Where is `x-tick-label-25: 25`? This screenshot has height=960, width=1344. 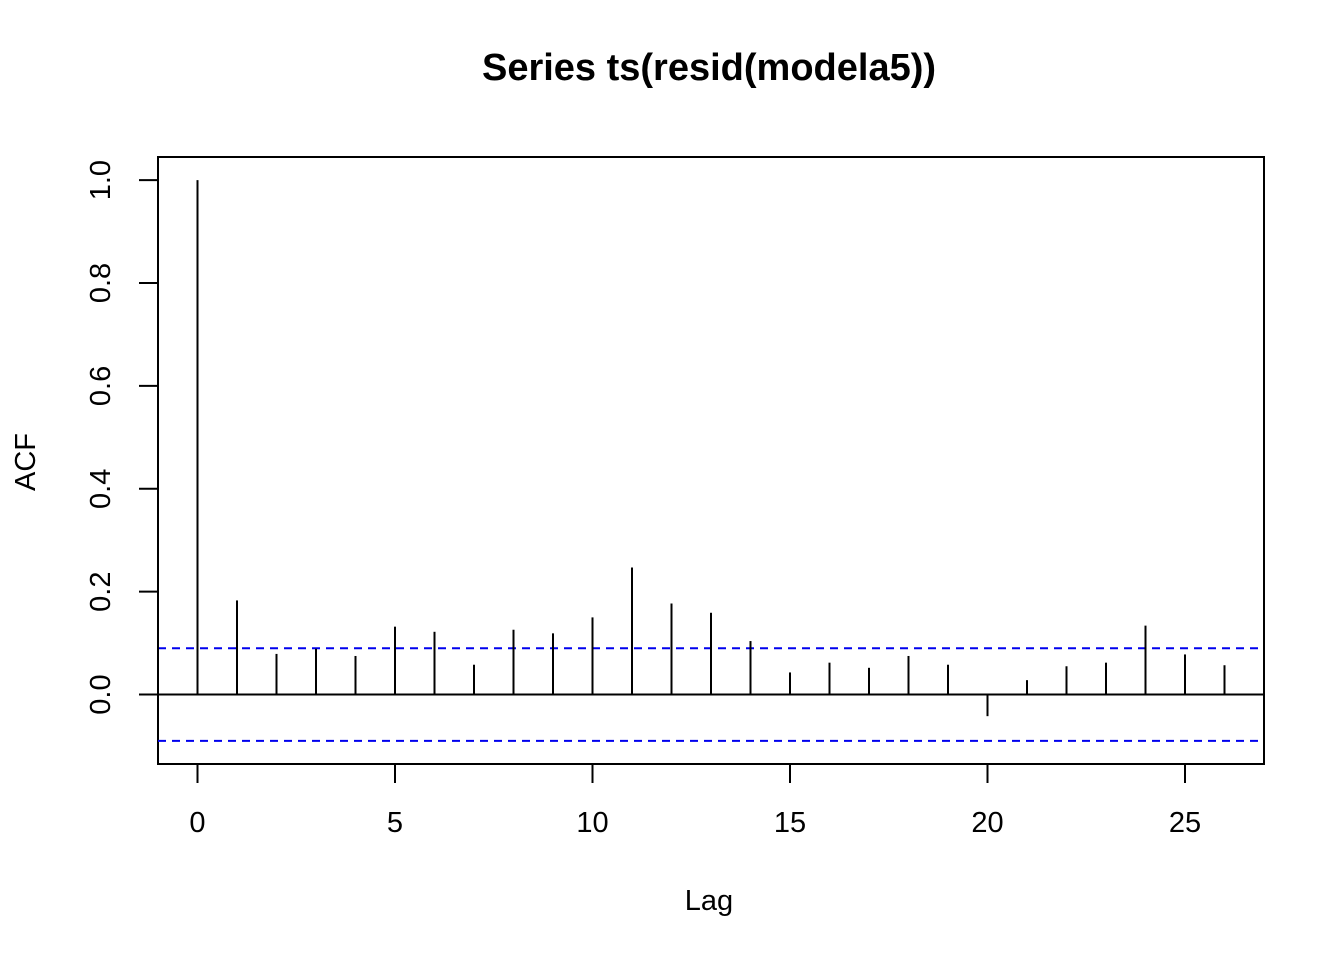
x-tick-label-25: 25 is located at coordinates (1185, 823).